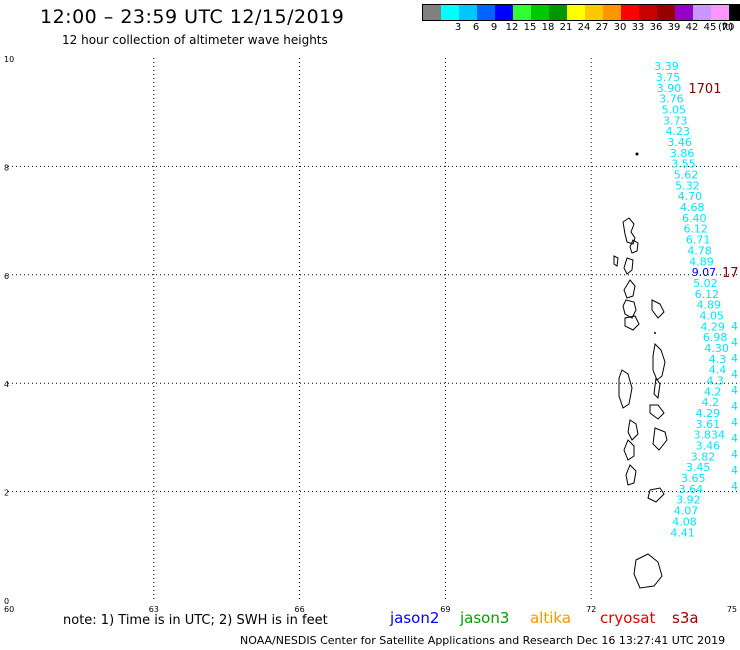 This screenshot has width=740, height=650. What do you see at coordinates (704, 272) in the screenshot?
I see `wave-height-label: 9.07` at bounding box center [704, 272].